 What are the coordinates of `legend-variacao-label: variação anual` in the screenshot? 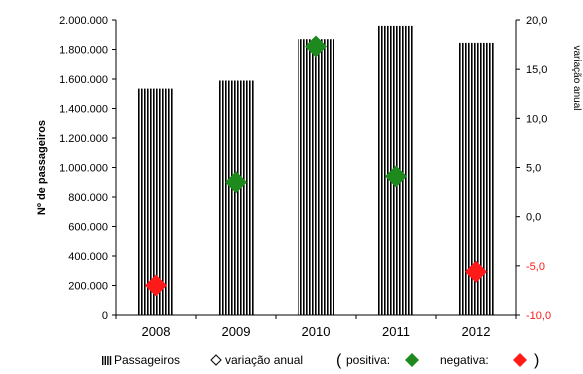 It's located at (264, 360).